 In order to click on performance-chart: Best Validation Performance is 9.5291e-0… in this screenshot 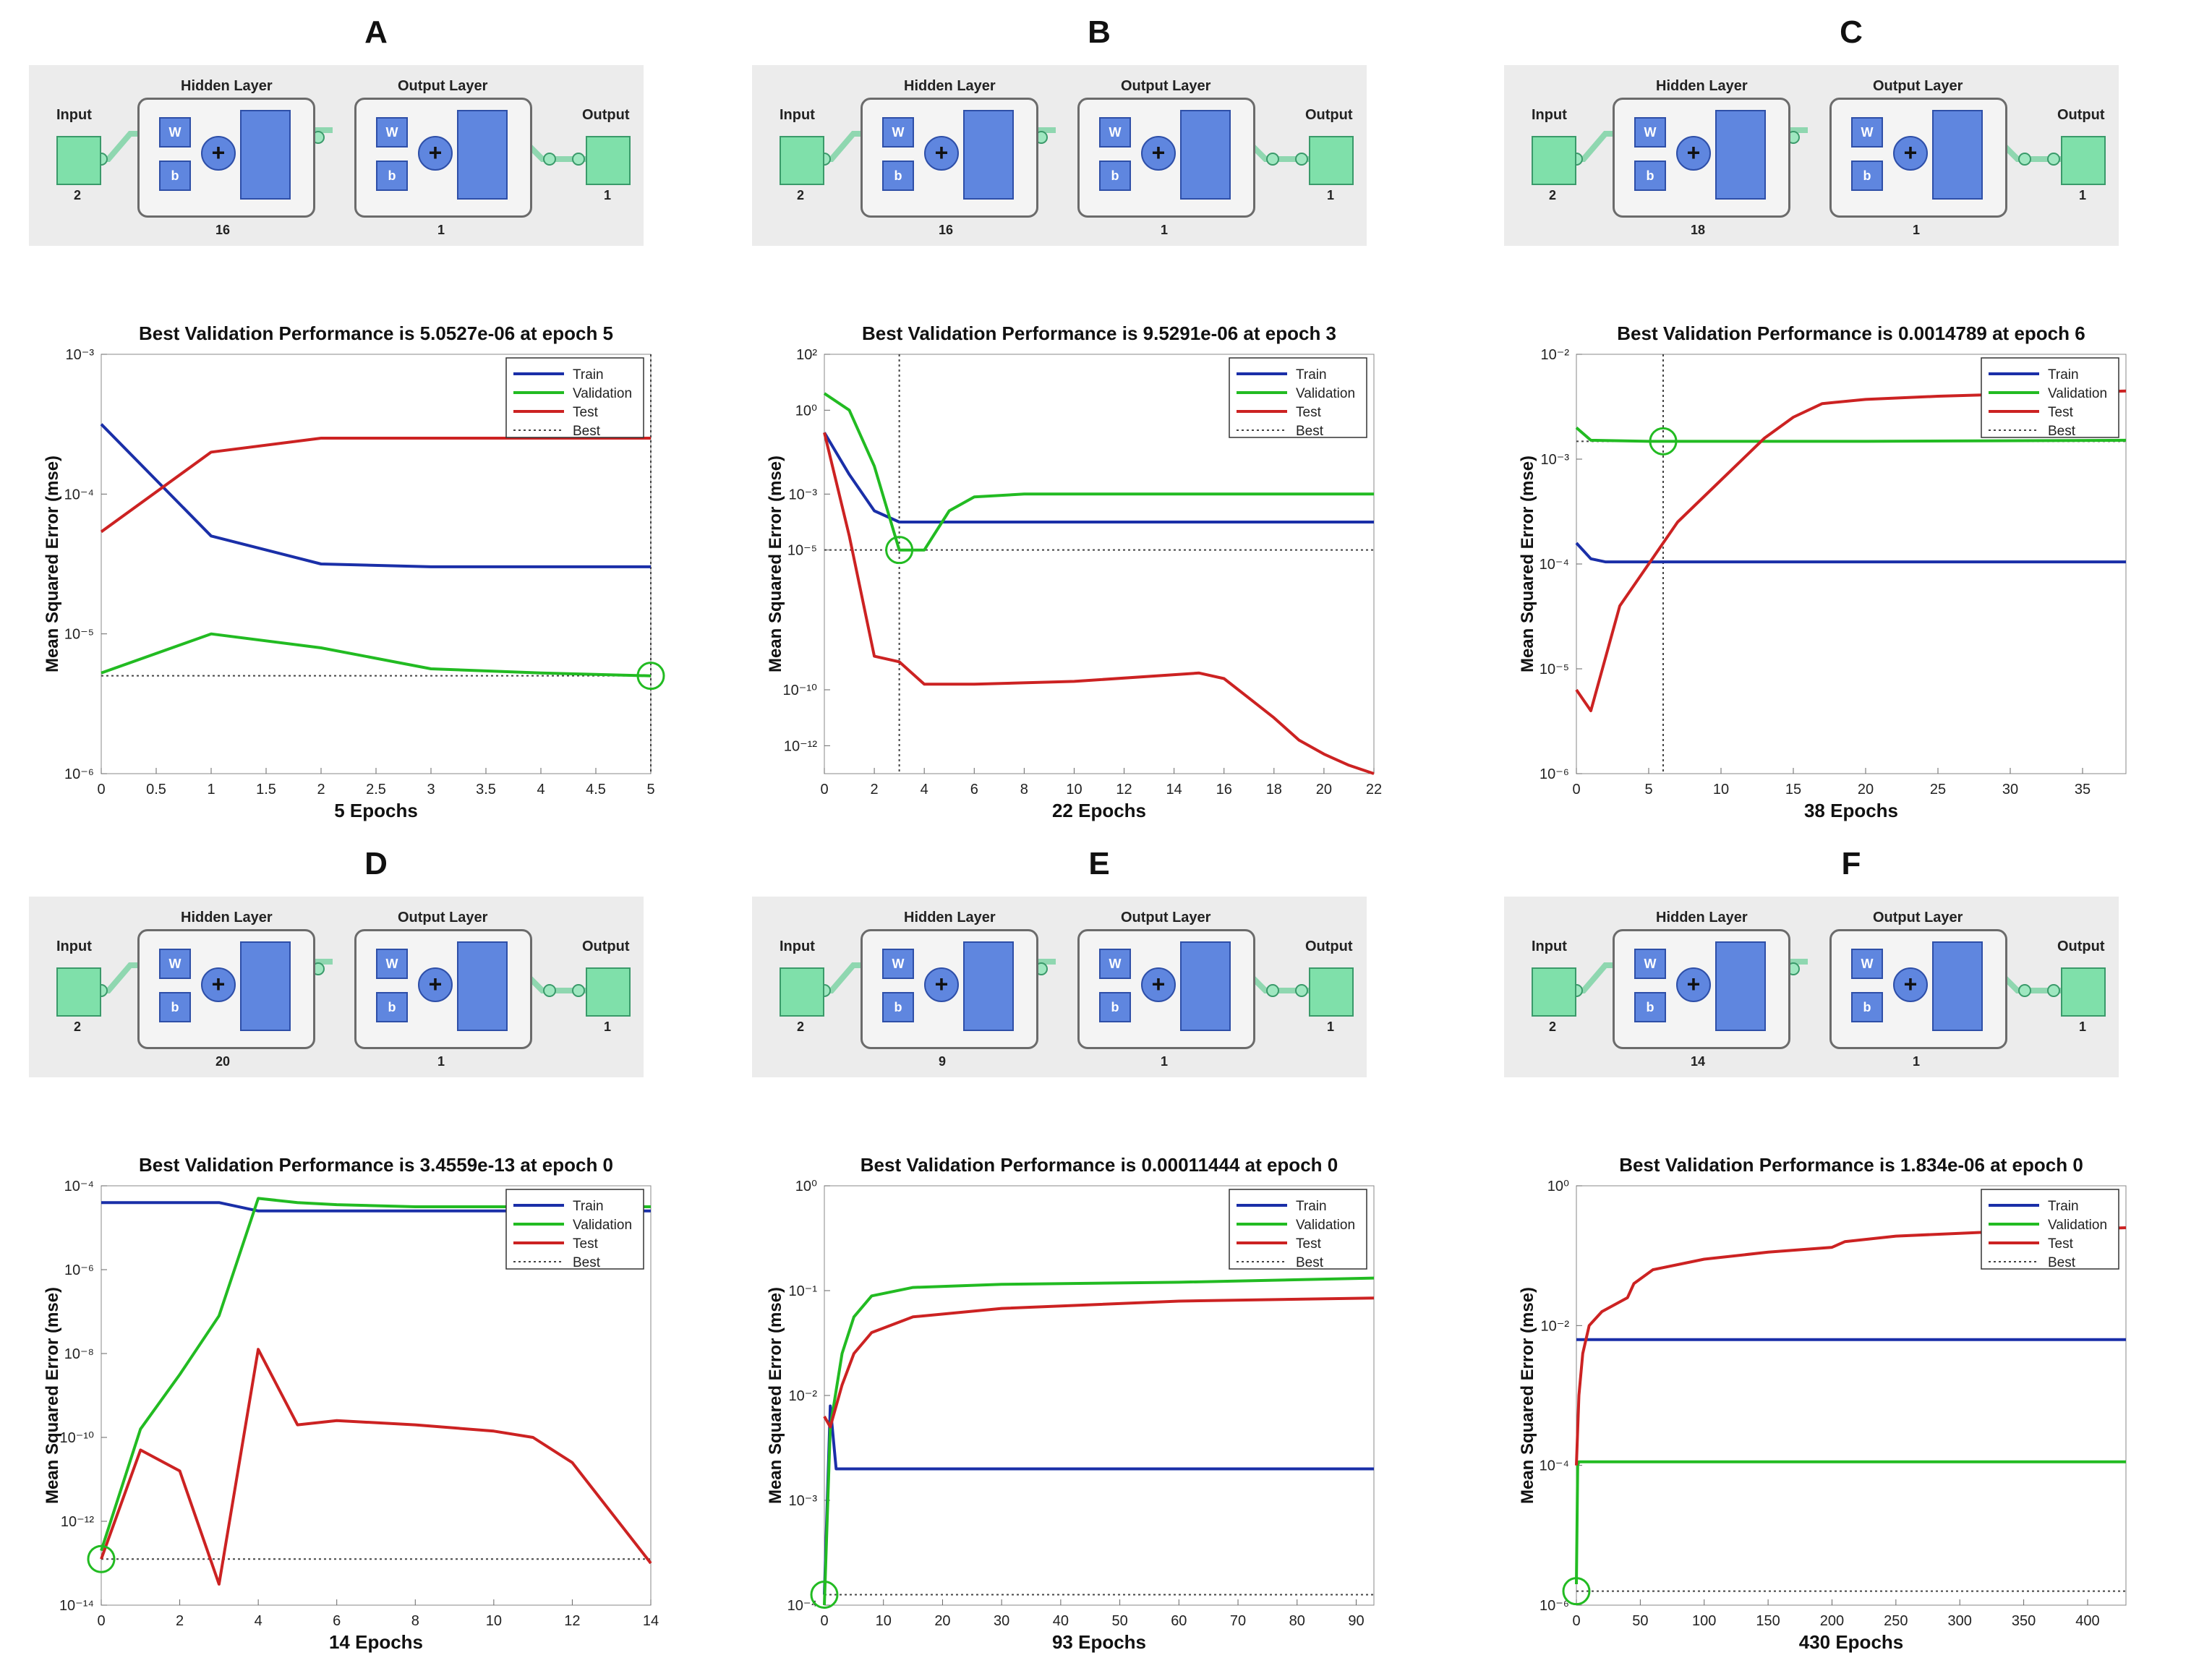, I will do `click(1074, 572)`.